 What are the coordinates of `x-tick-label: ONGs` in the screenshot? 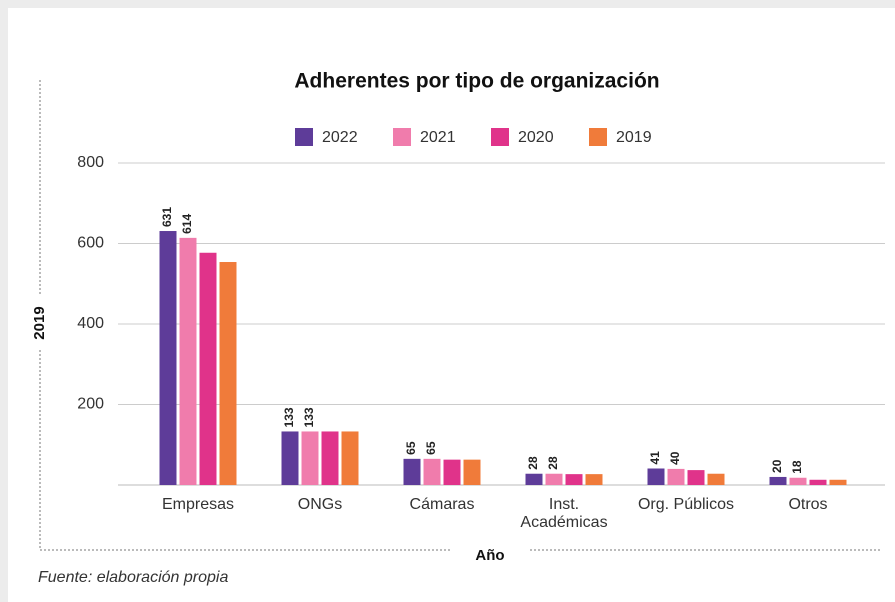 It's located at (320, 504).